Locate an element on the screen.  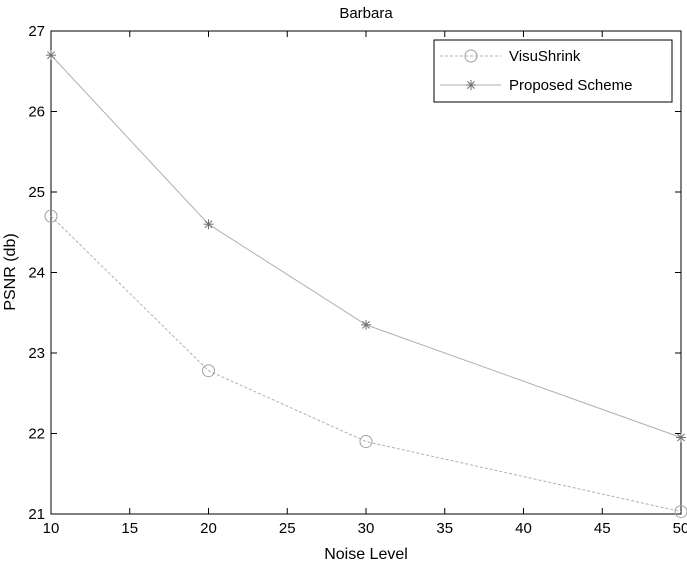
x-tick-label: 10 is located at coordinates (51, 528).